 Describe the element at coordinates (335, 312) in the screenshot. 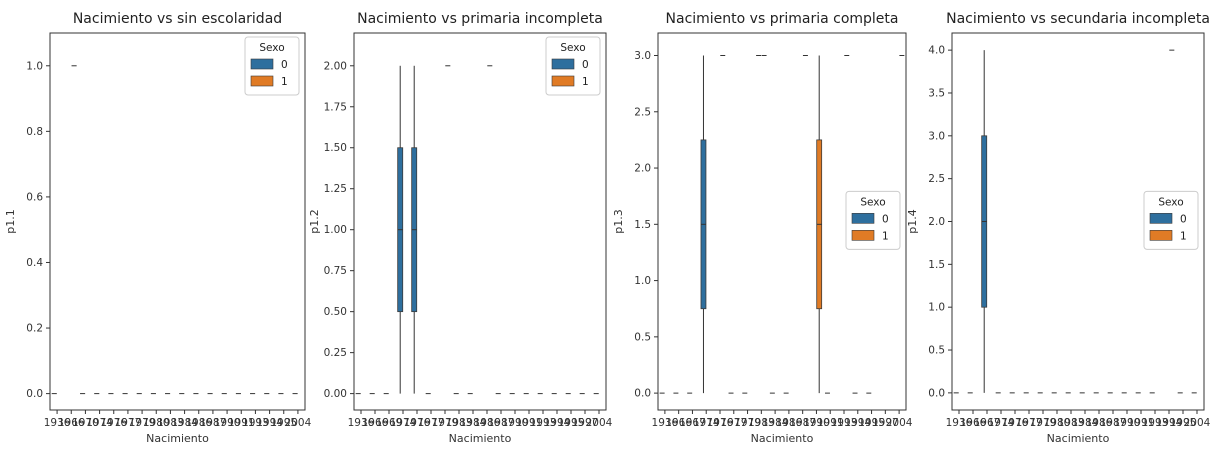

I see `y-tick-label: 0.50` at that location.